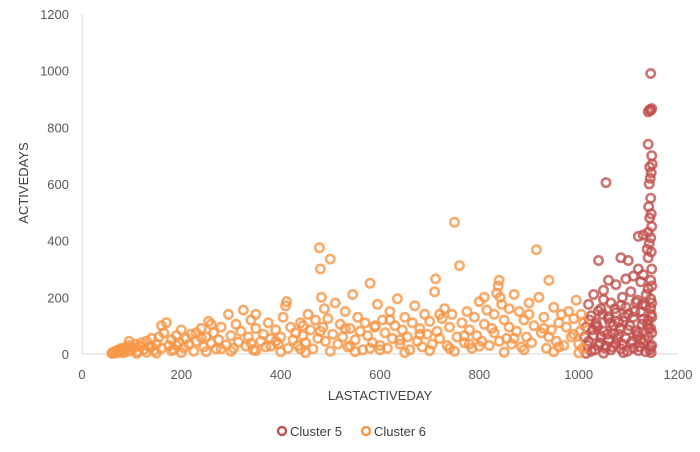 The height and width of the screenshot is (452, 700). What do you see at coordinates (578, 374) in the screenshot?
I see `x-tick-label: 1000` at bounding box center [578, 374].